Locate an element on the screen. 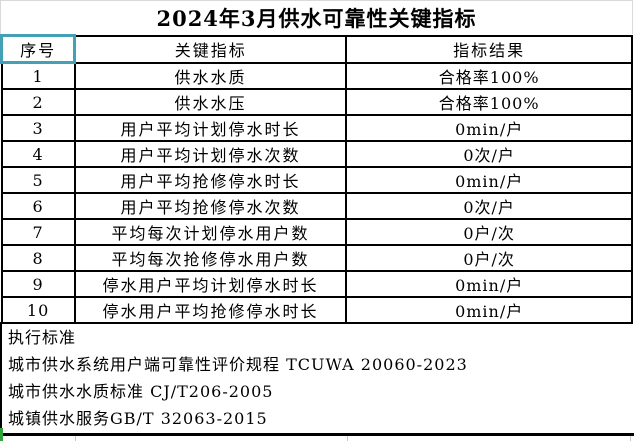 This screenshot has width=634, height=441. footer-line-standard-3: 城镇供水服务GB/T 32063-2015 is located at coordinates (138, 418).